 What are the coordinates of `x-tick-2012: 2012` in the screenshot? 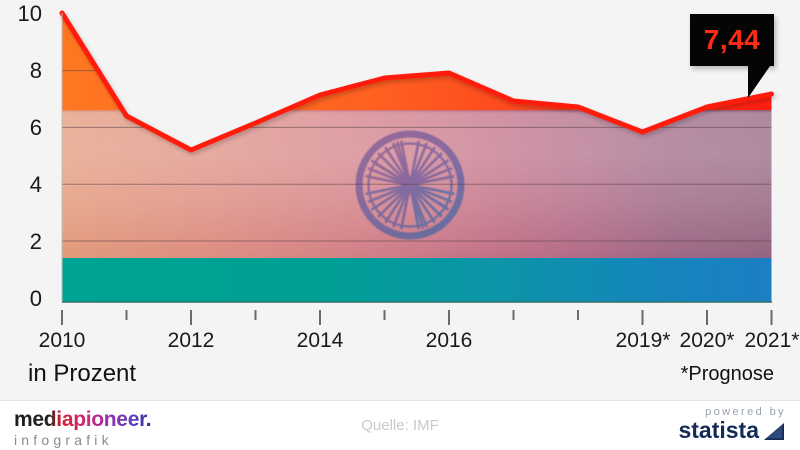 It's located at (191, 340).